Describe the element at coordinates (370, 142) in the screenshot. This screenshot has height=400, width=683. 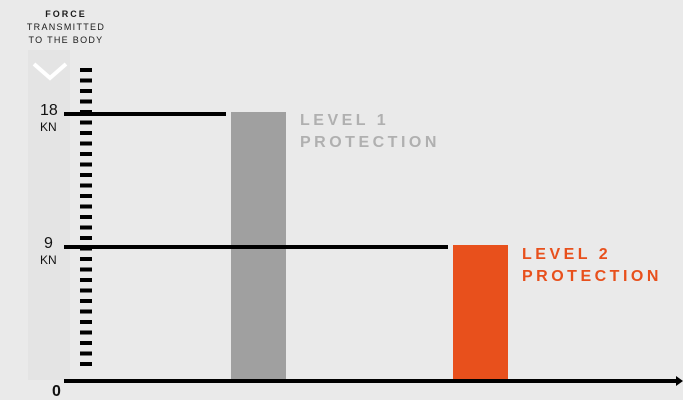
I see `level1-label-line2: PROTECTION` at that location.